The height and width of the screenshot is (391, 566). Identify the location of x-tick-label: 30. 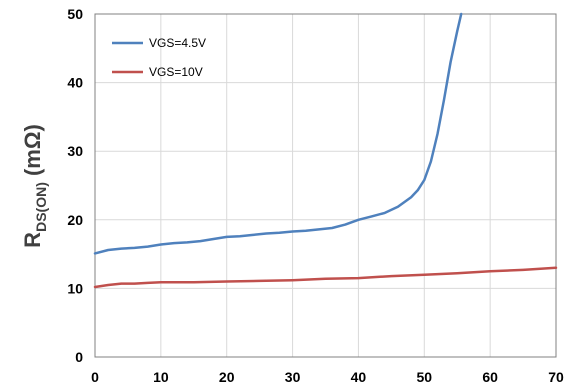
(293, 377).